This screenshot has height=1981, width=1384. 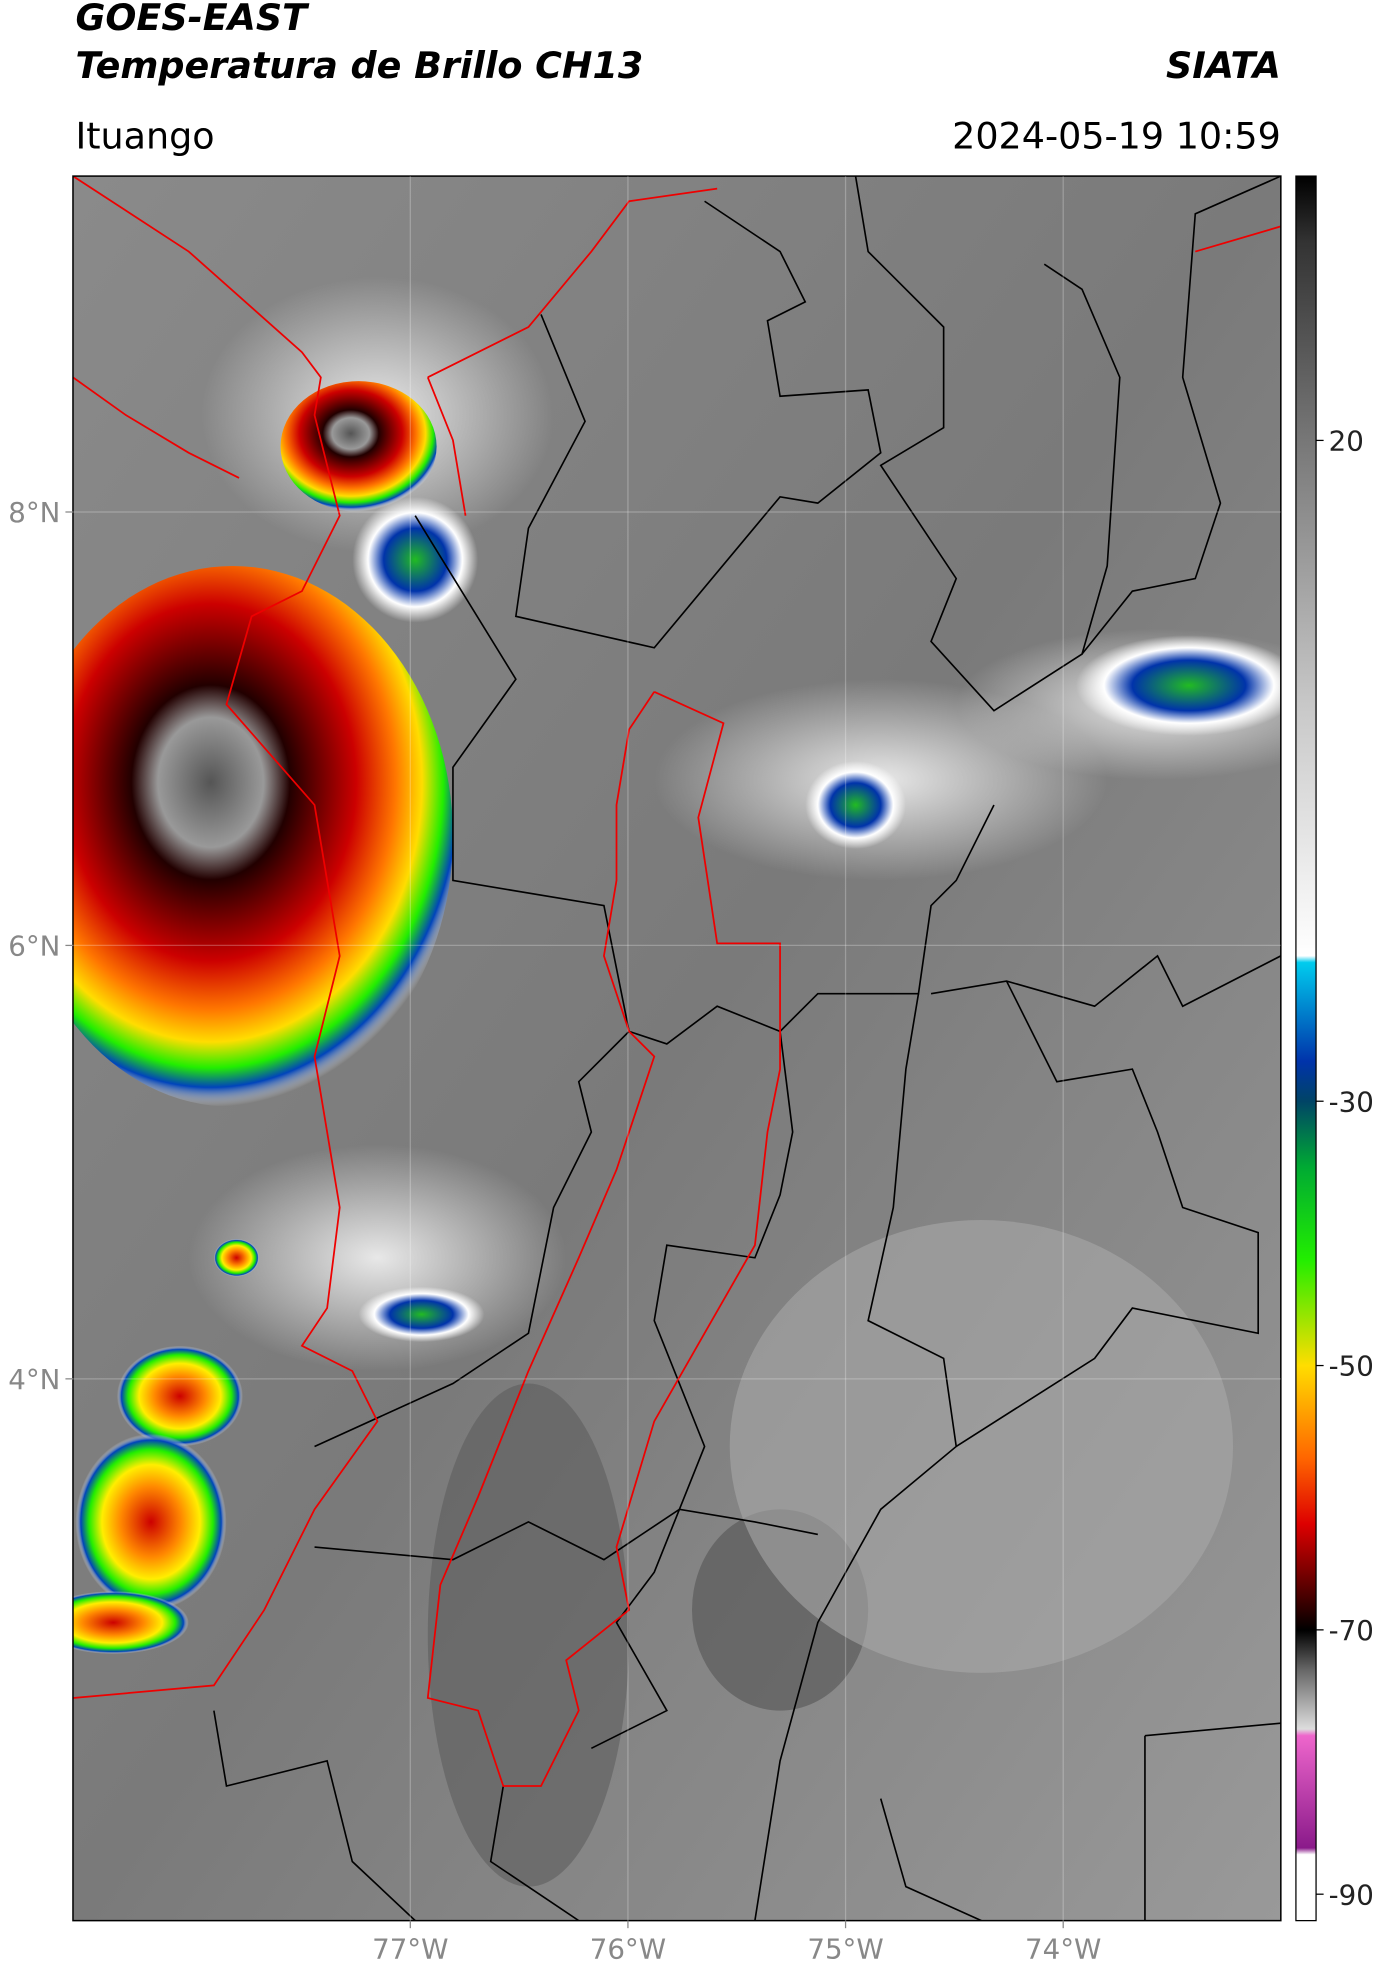 What do you see at coordinates (34, 945) in the screenshot?
I see `y-tick-label: 6°N` at bounding box center [34, 945].